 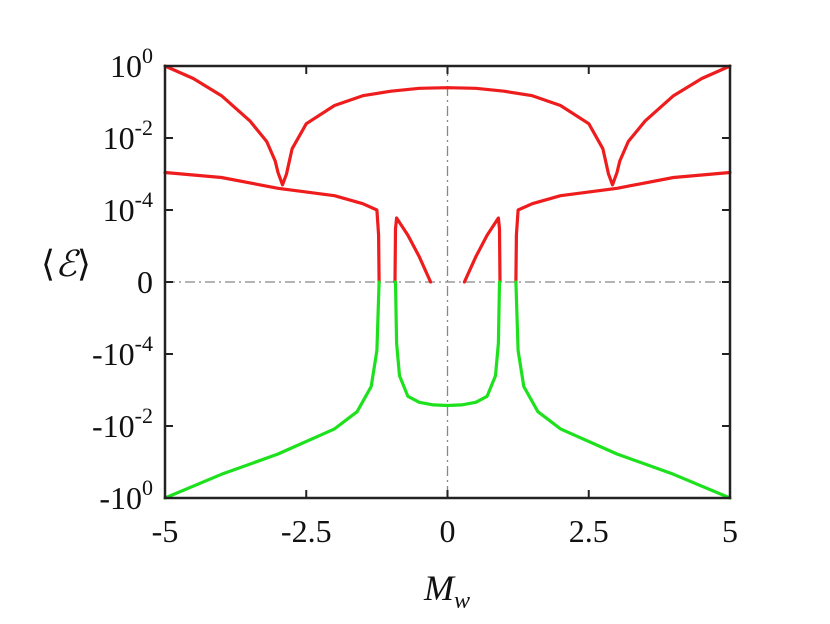 What do you see at coordinates (589, 531) in the screenshot?
I see `x-tick-label-4: 2.5` at bounding box center [589, 531].